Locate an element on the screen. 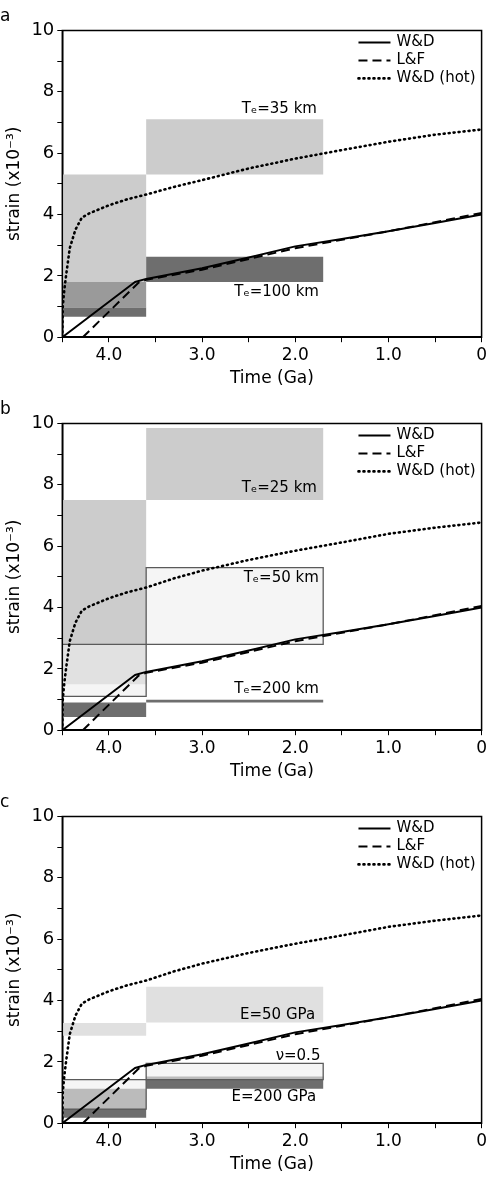  annotation: ν=0.5 is located at coordinates (298, 1054).